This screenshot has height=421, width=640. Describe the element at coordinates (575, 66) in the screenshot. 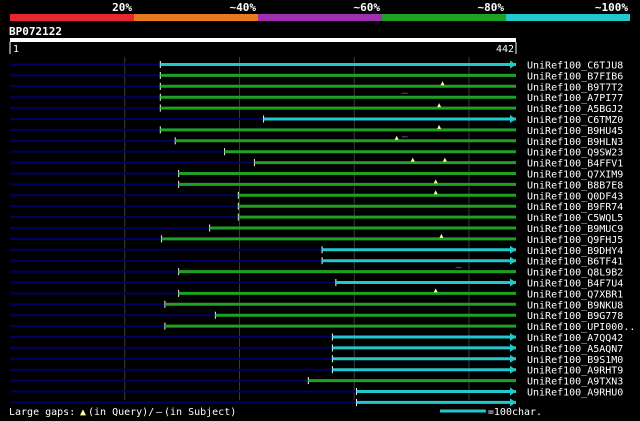

I see `hit-label: UniRef100_C6TJU8` at that location.